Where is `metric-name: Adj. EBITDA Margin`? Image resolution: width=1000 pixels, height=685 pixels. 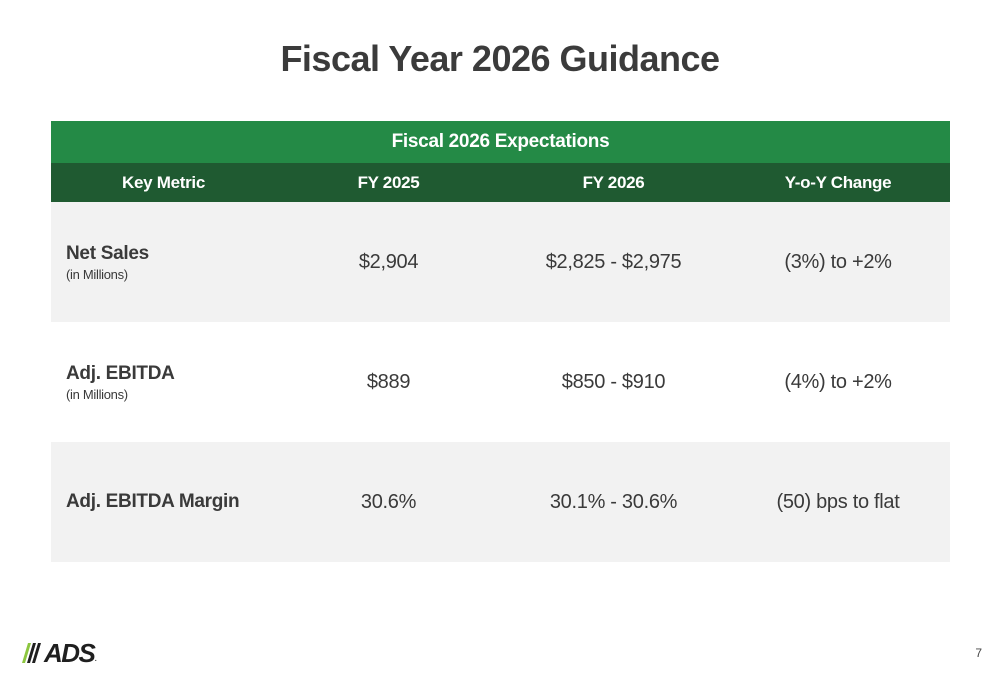
metric-name: Adj. EBITDA Margin is located at coordinates (153, 501).